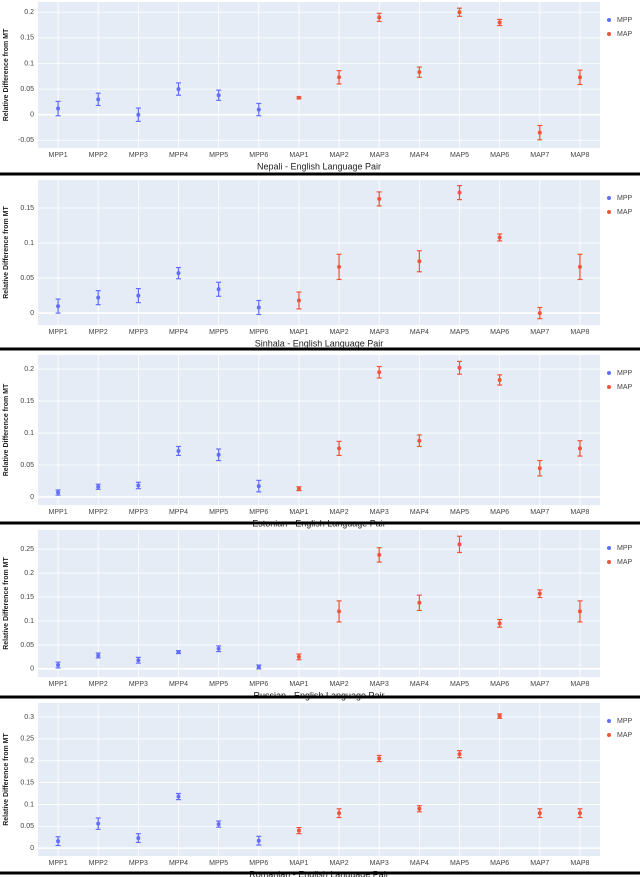 The height and width of the screenshot is (877, 640). Describe the element at coordinates (339, 332) in the screenshot. I see `x-tick-label: MAP2` at that location.